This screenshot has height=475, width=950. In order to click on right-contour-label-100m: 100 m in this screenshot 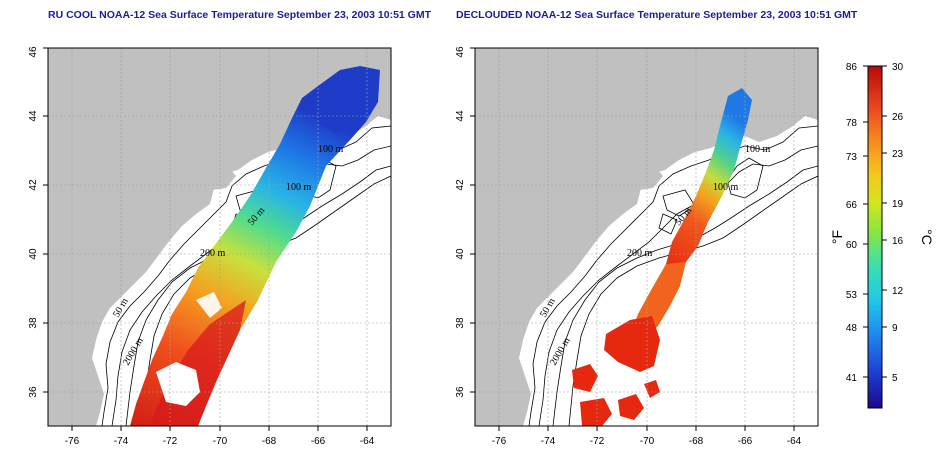, I will do `click(726, 187)`.